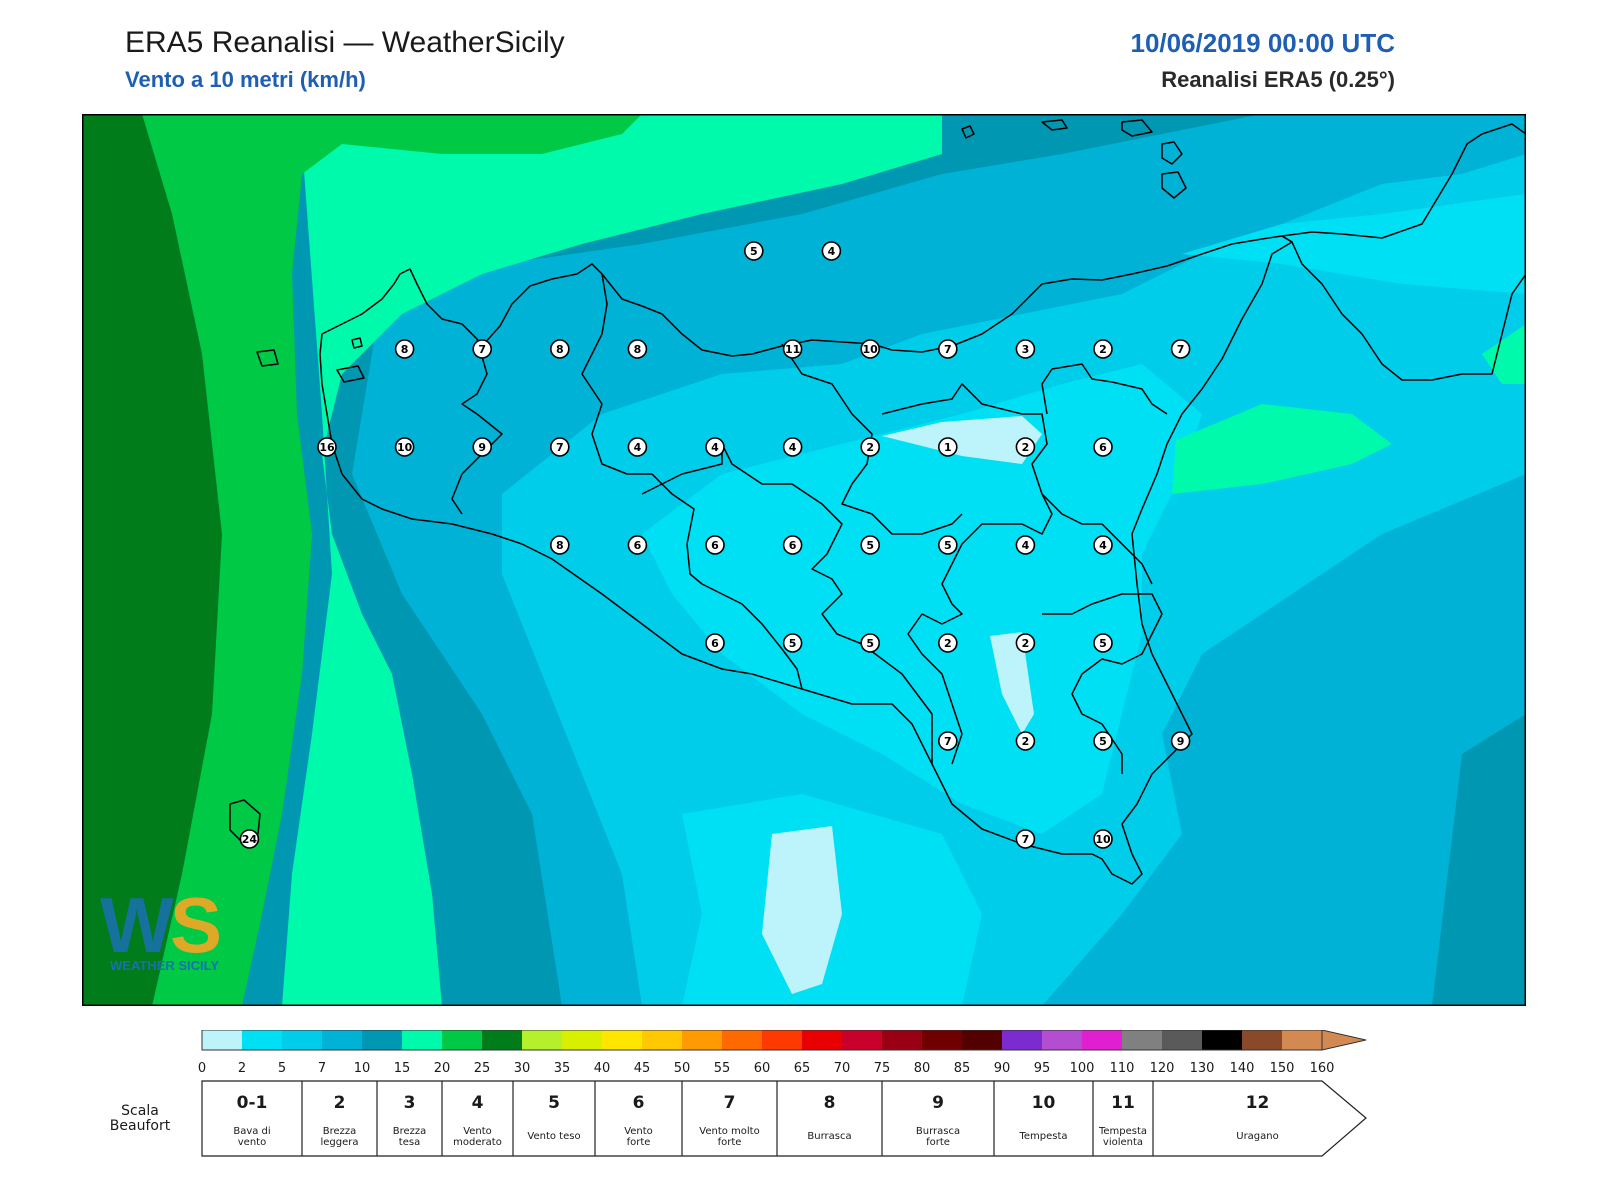 The image size is (1600, 1200). Describe the element at coordinates (1282, 1068) in the screenshot. I see `colorbar-tick-label: 150` at that location.